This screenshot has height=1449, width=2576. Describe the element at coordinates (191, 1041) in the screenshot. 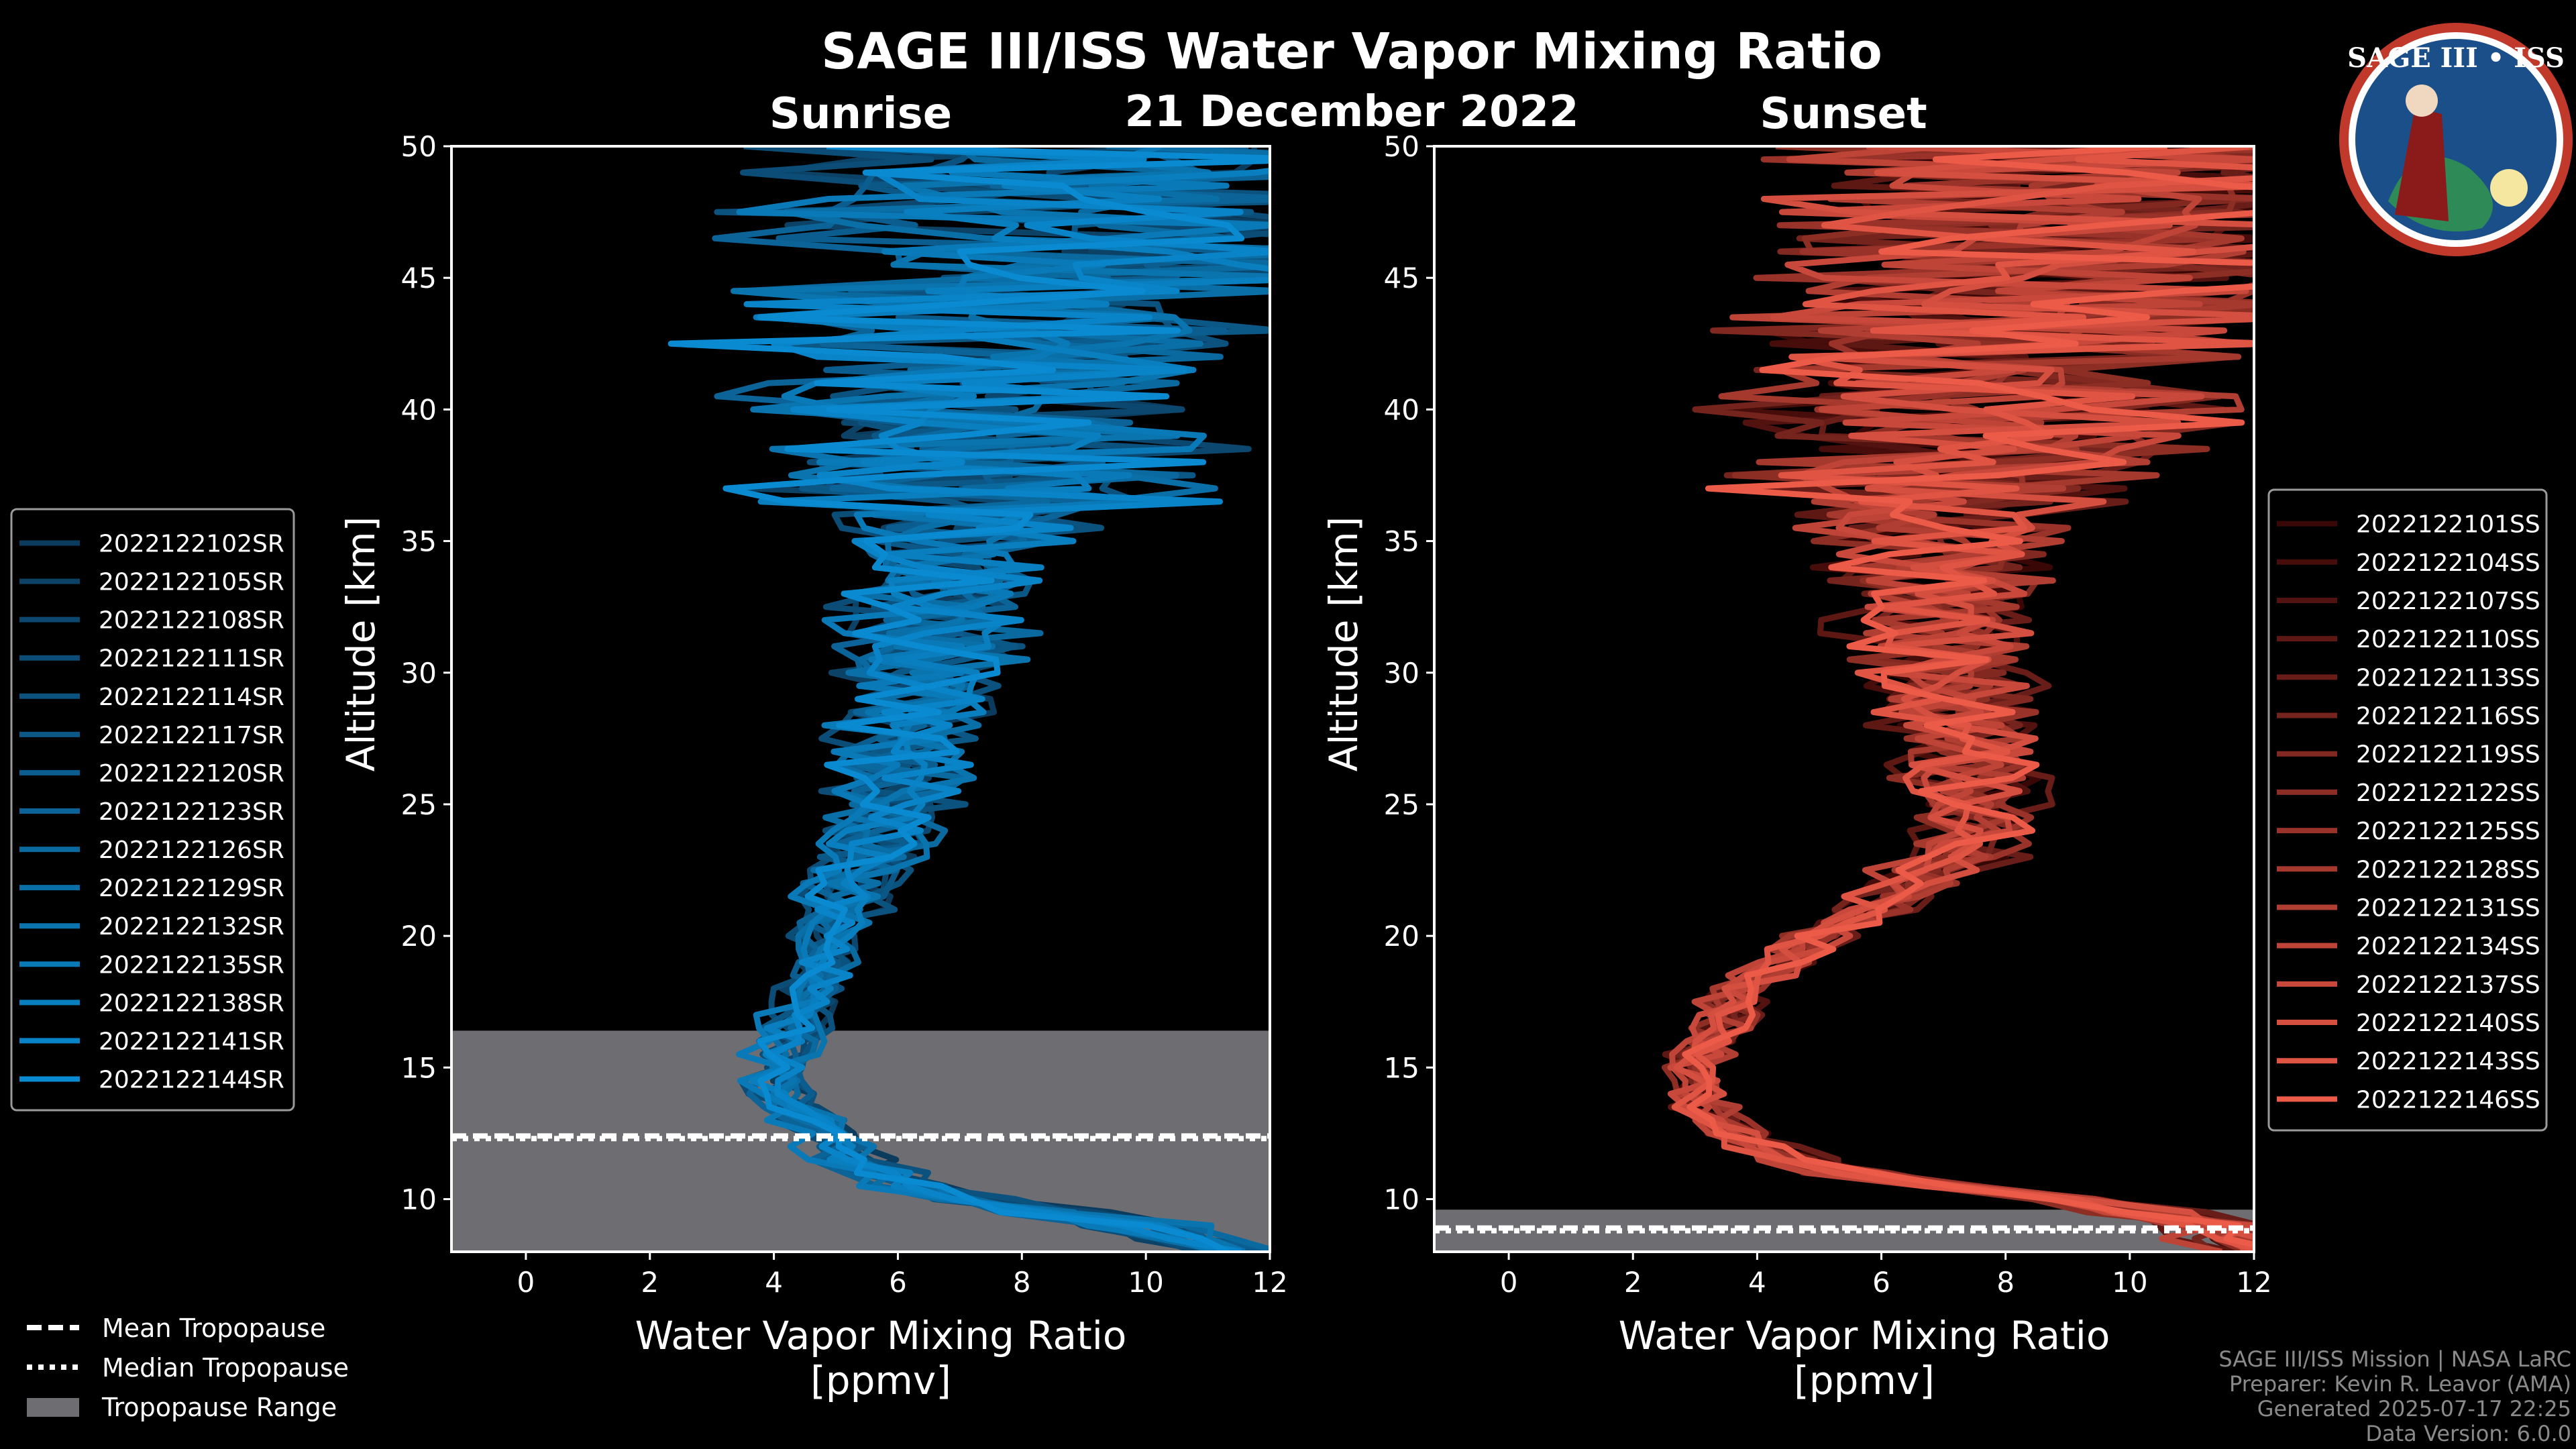

I see `legend-item-label: 2022122141SR` at that location.